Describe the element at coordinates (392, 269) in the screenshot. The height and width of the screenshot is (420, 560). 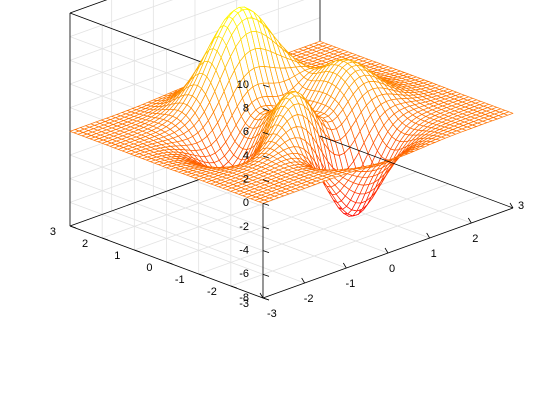
I see `x-tick-label: 0` at that location.